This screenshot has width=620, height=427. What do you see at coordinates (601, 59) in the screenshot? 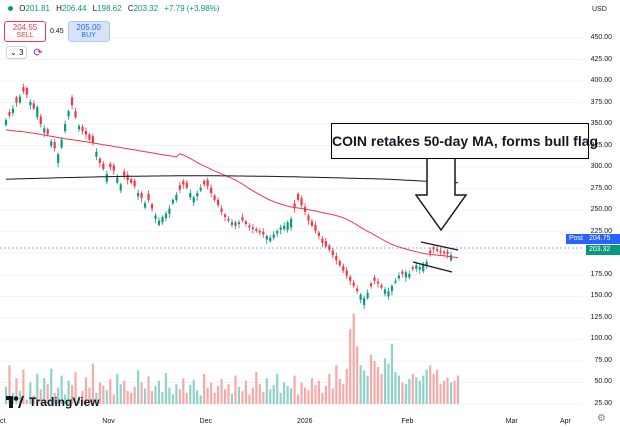
I see `price-tick: 425.00` at bounding box center [601, 59].